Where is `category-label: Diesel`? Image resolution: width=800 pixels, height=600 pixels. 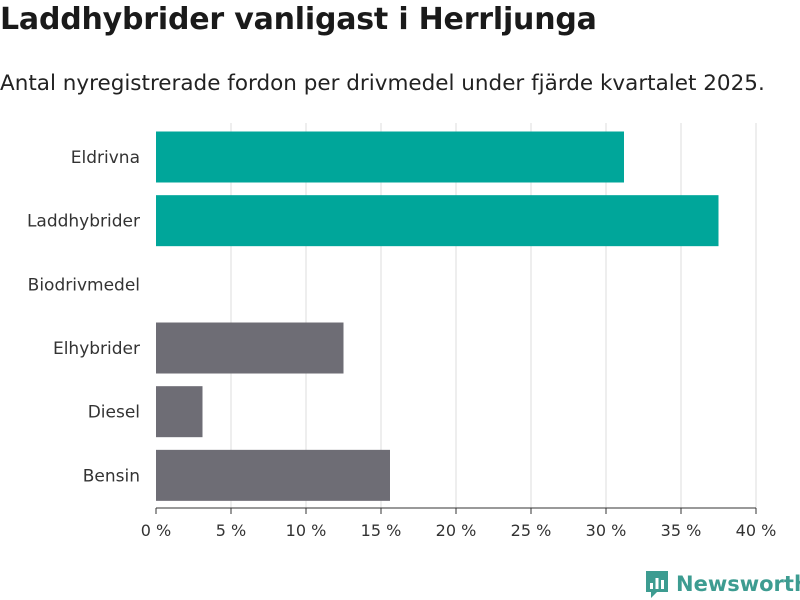
category-label: Diesel is located at coordinates (114, 413).